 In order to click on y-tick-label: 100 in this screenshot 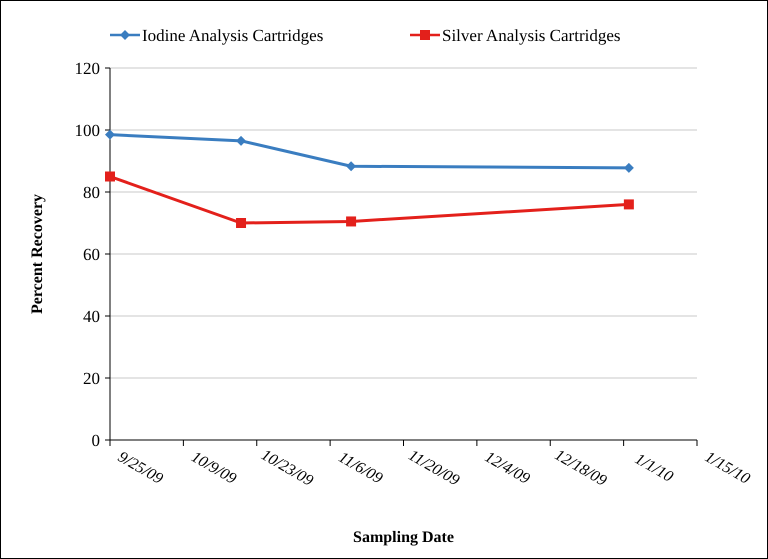, I will do `click(87, 130)`.